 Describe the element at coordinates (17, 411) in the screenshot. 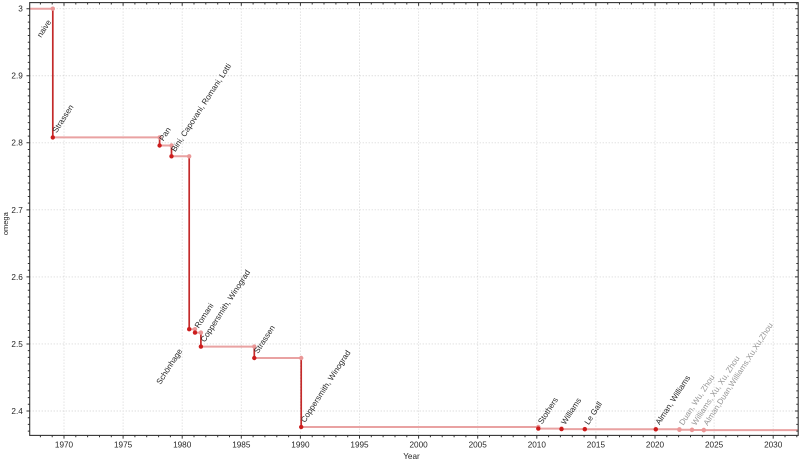

I see `svg-text: 2.4` at that location.